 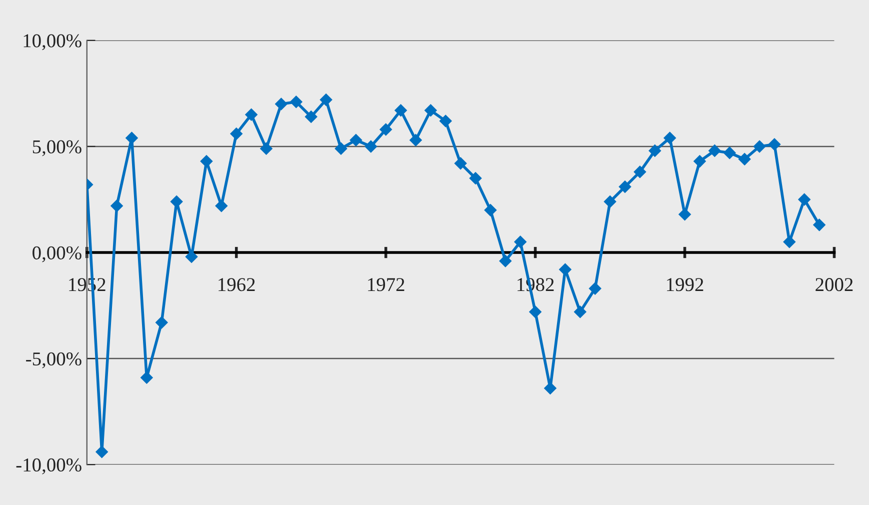 I want to click on x-tick-label: 1962, so click(x=236, y=285).